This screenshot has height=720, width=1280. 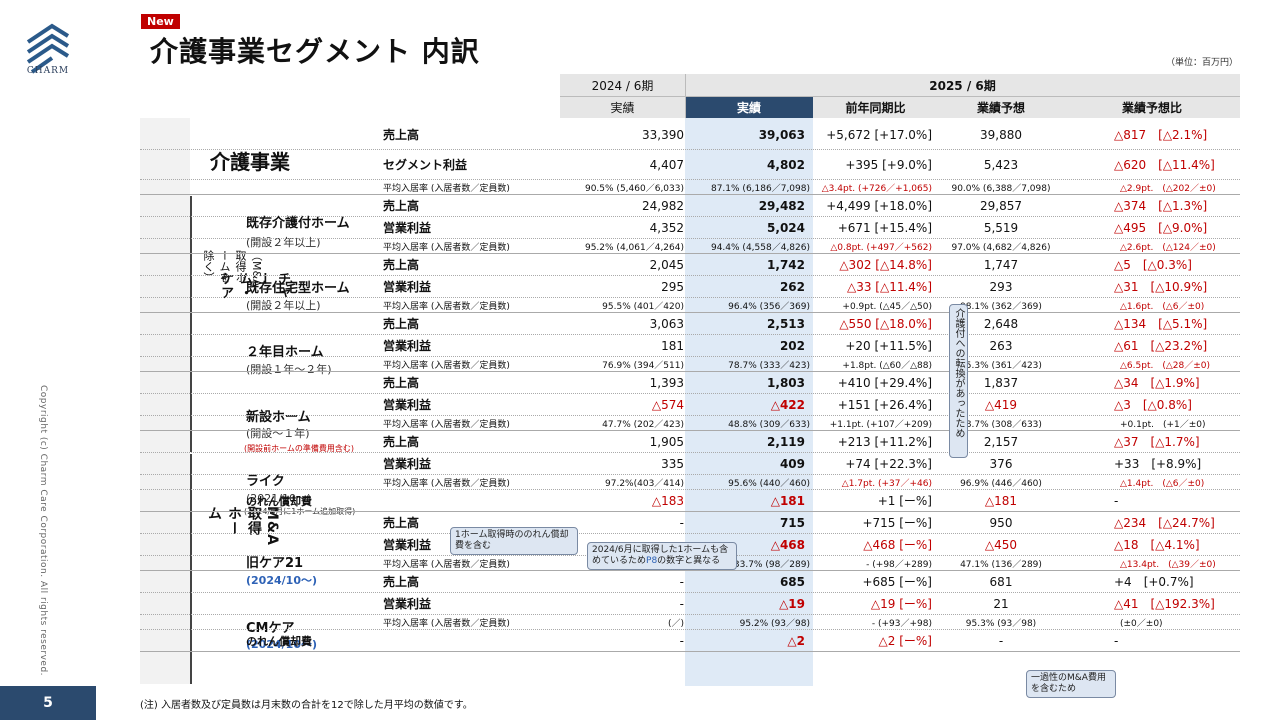 I want to click on cell-e: 98.1% (362／369), so click(x=1001, y=306).